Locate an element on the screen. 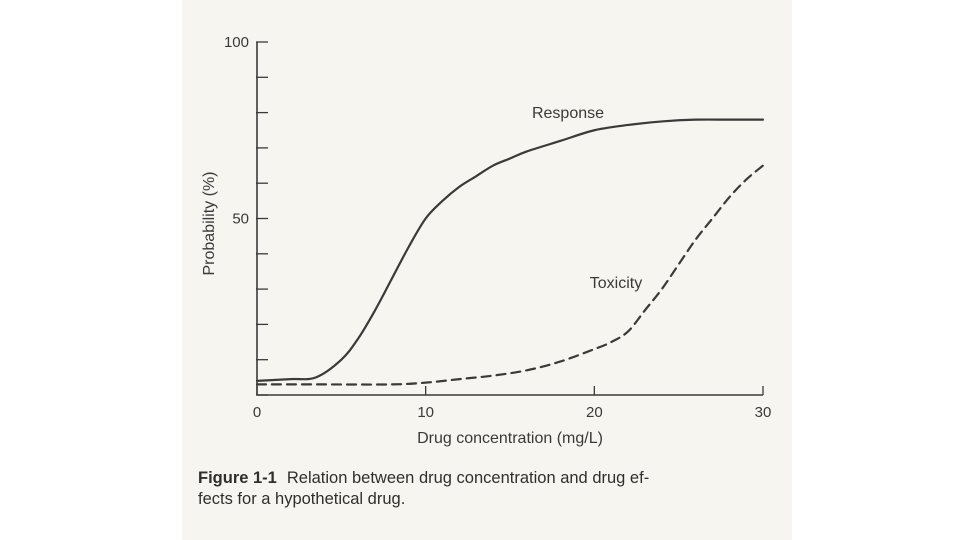 The image size is (960, 540). caption-line-2: fects for a hypothetical drug. is located at coordinates (302, 499).